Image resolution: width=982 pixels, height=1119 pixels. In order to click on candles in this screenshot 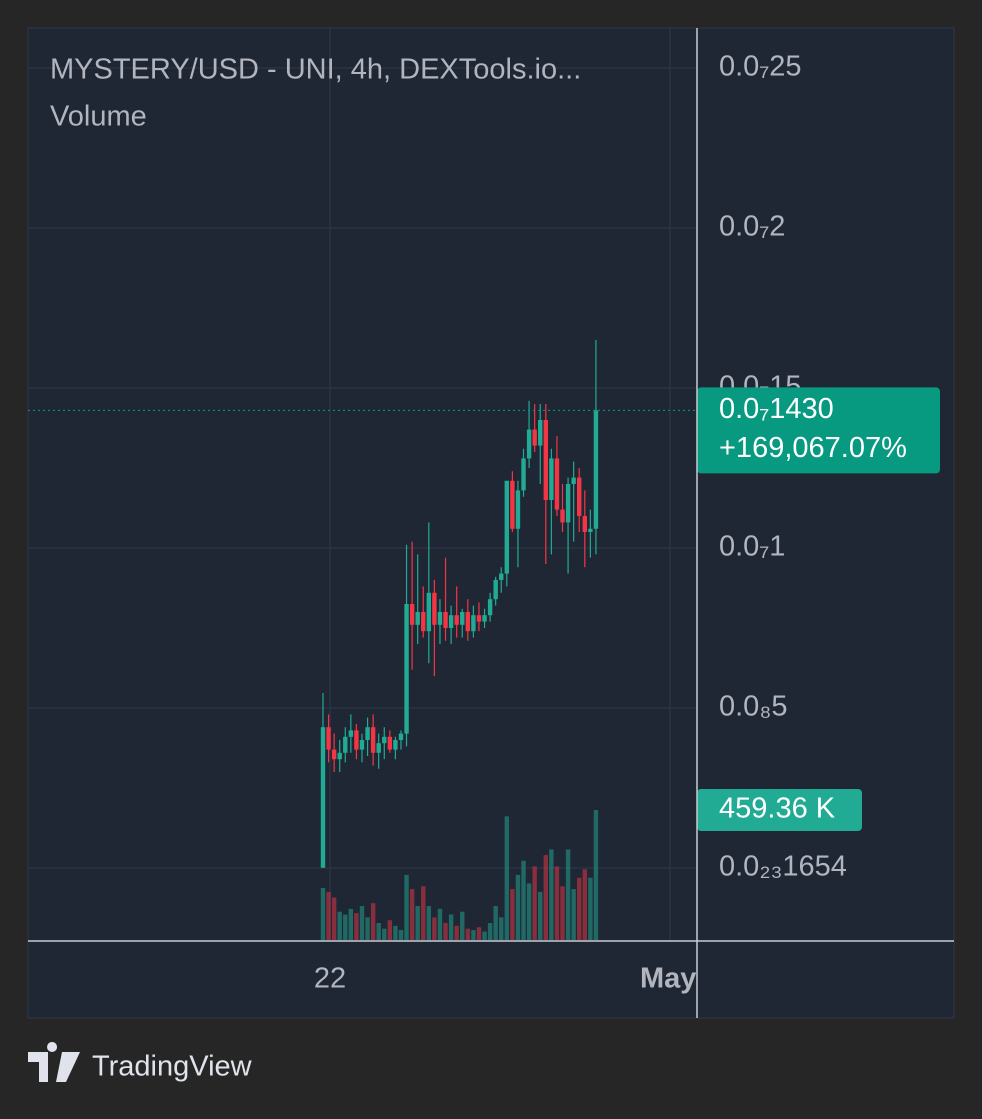, I will do `click(459, 604)`.